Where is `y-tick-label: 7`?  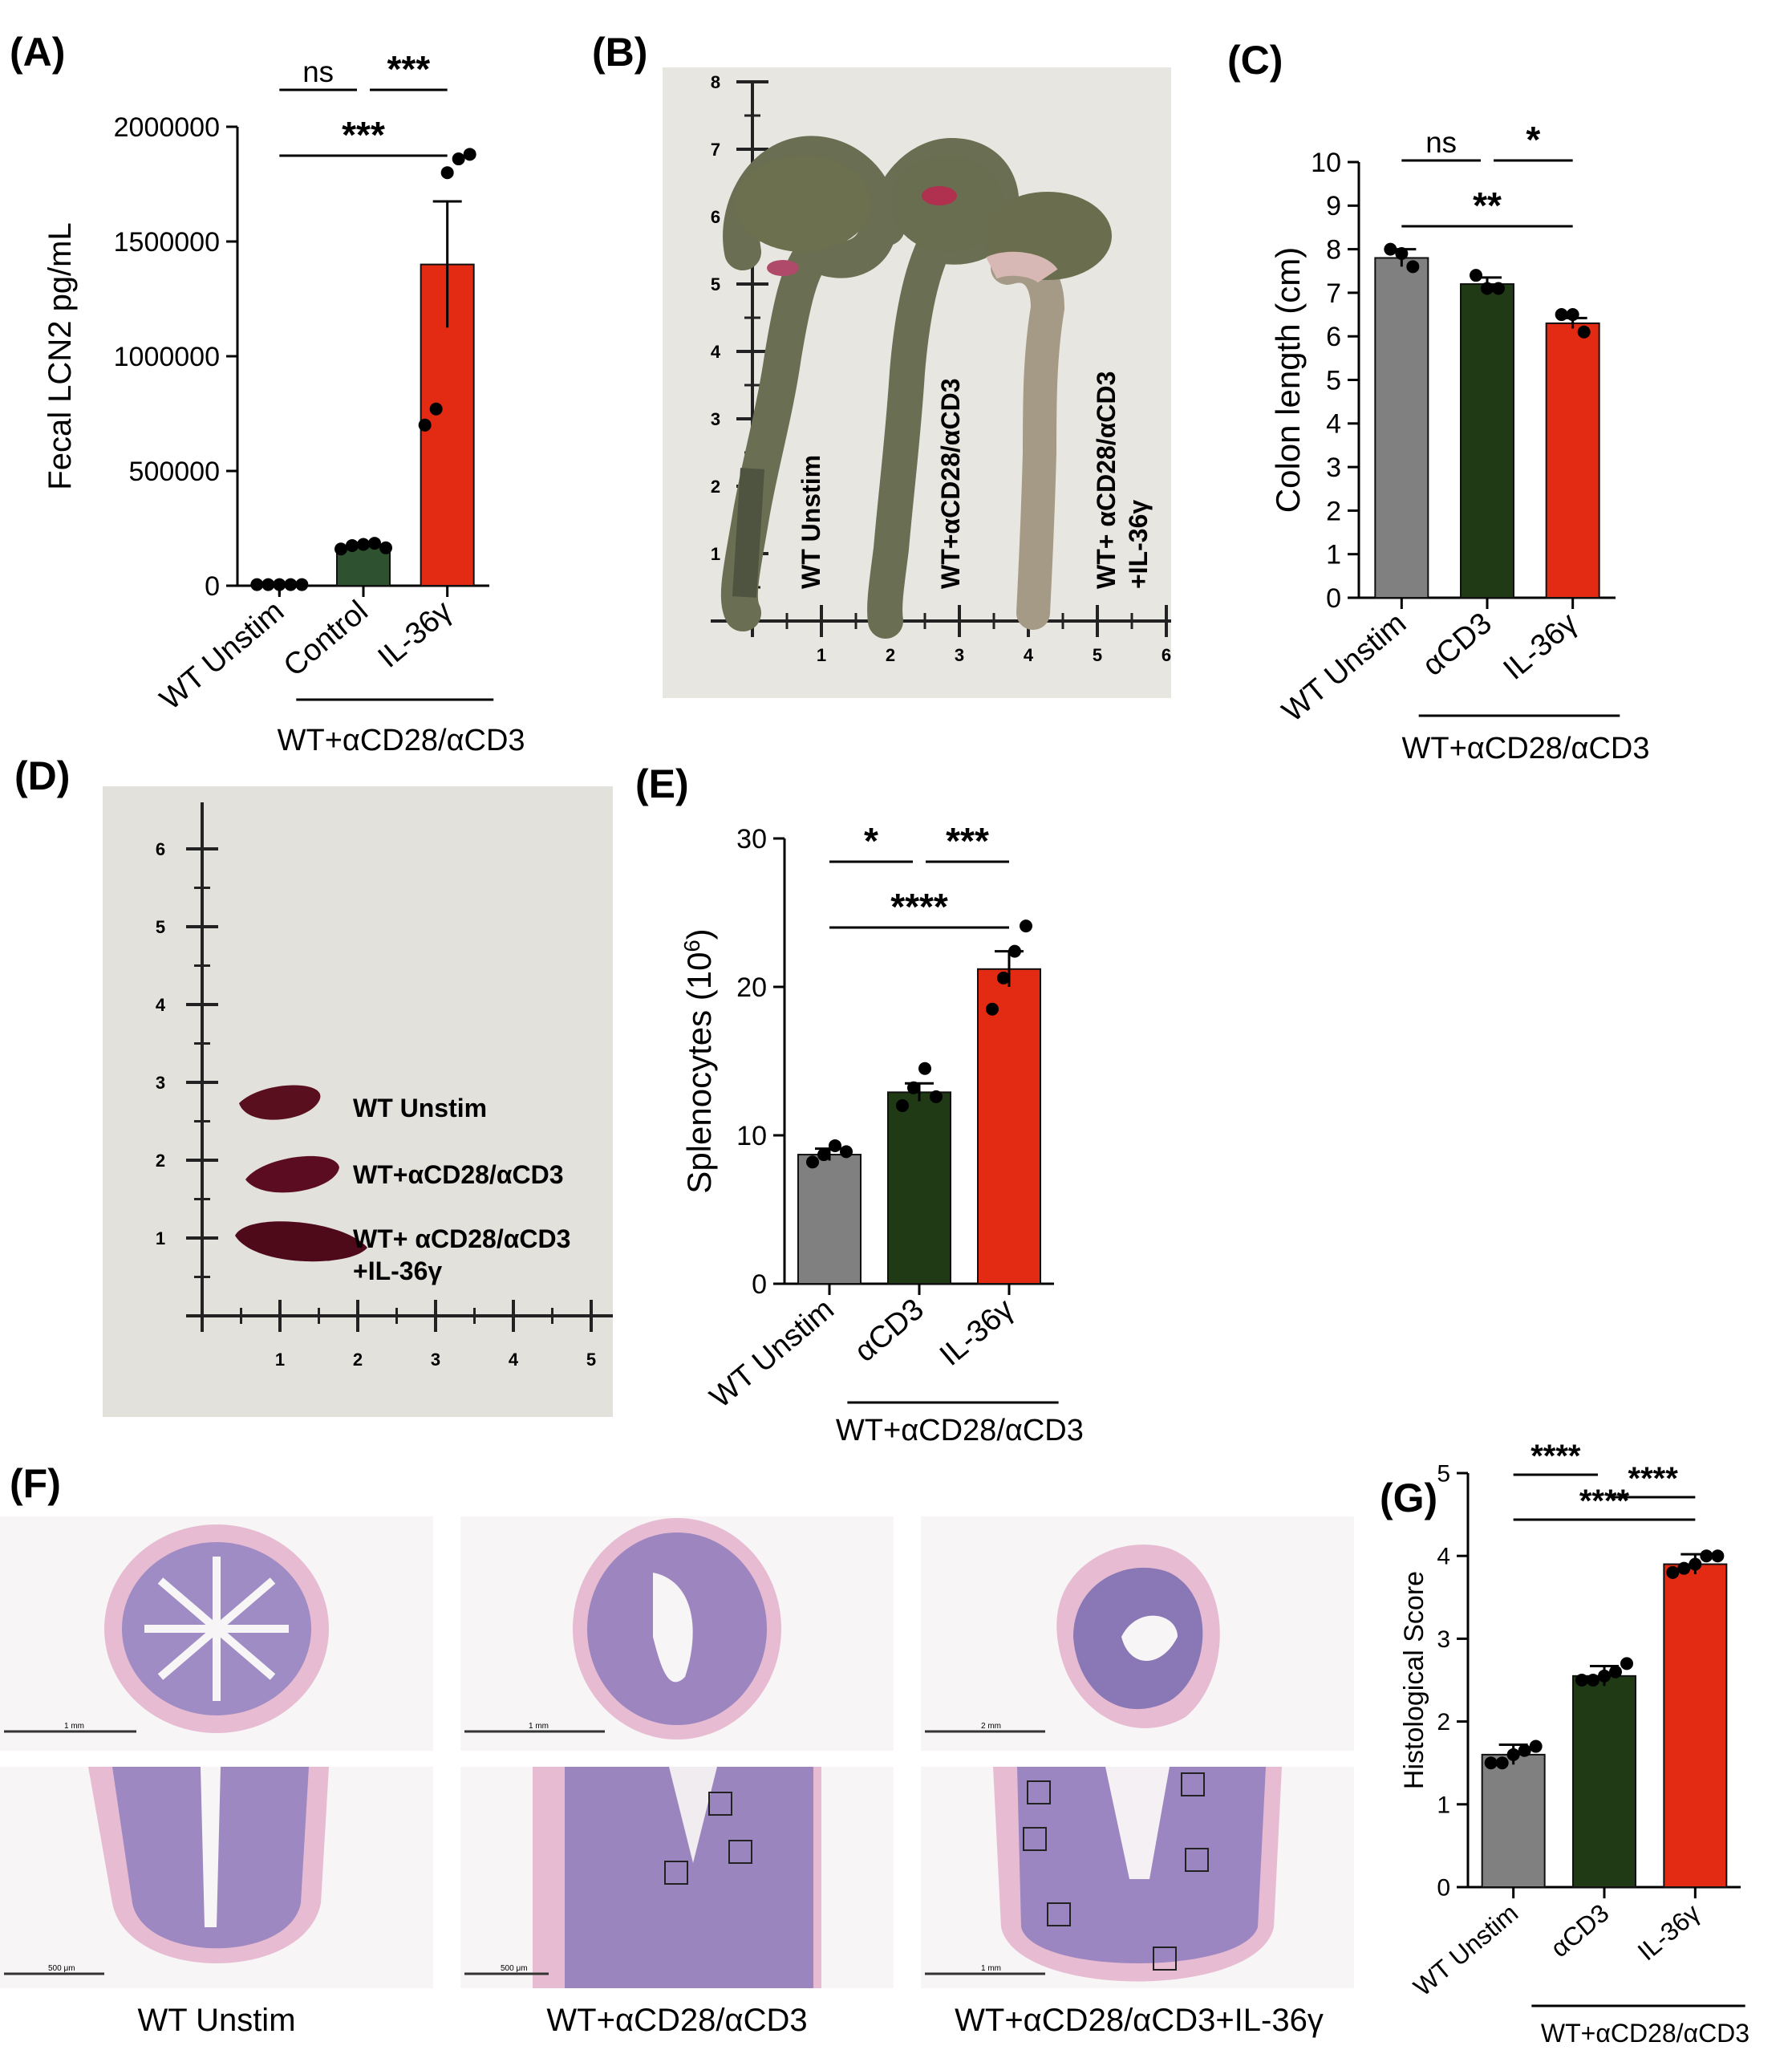
y-tick-label: 7 is located at coordinates (1334, 293).